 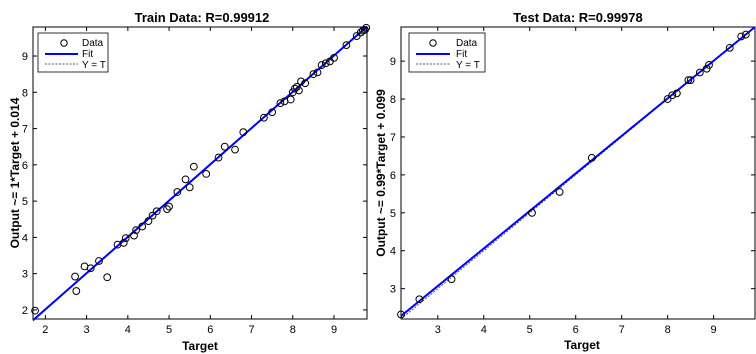 I want to click on train-legend-data-label: Data, so click(x=93, y=43).